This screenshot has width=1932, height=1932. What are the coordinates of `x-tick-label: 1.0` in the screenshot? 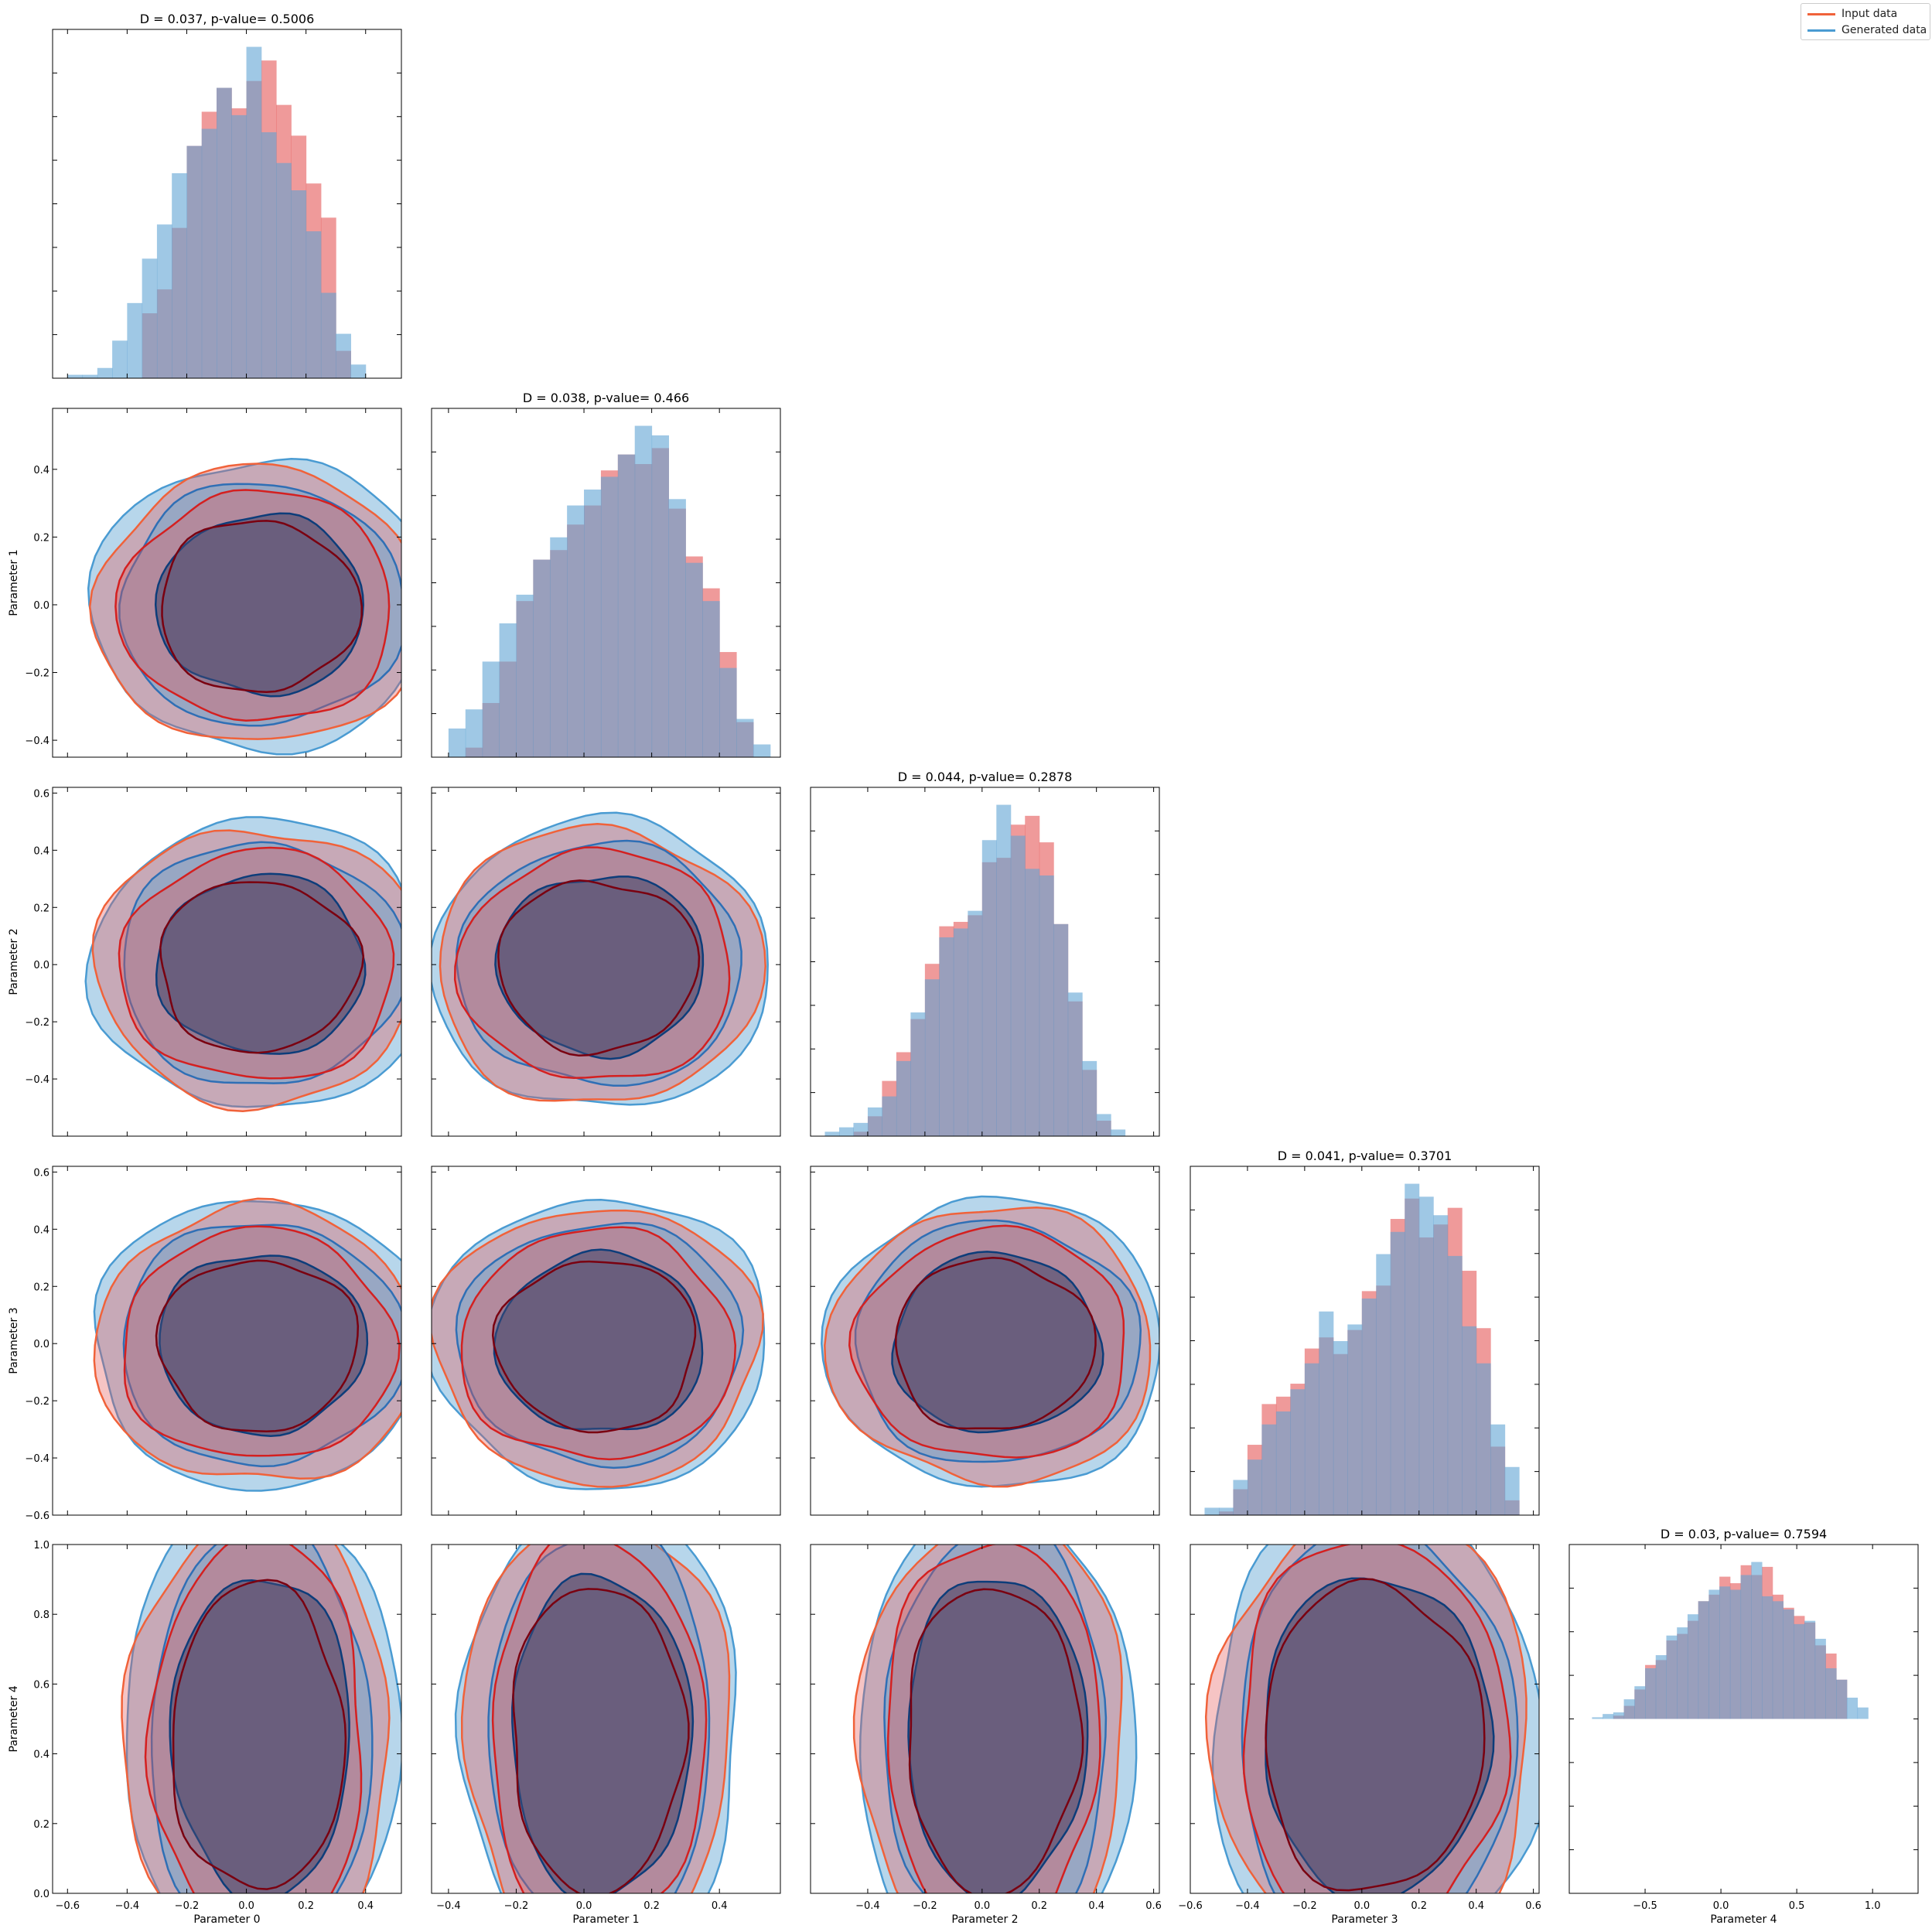 It's located at (1873, 1906).